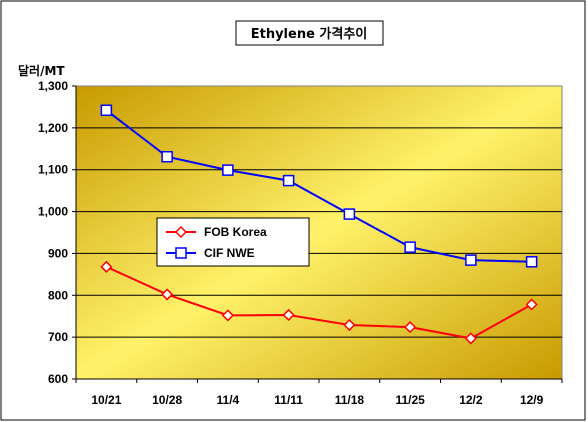 The width and height of the screenshot is (588, 422). I want to click on legend-label: CIF NWE, so click(229, 253).